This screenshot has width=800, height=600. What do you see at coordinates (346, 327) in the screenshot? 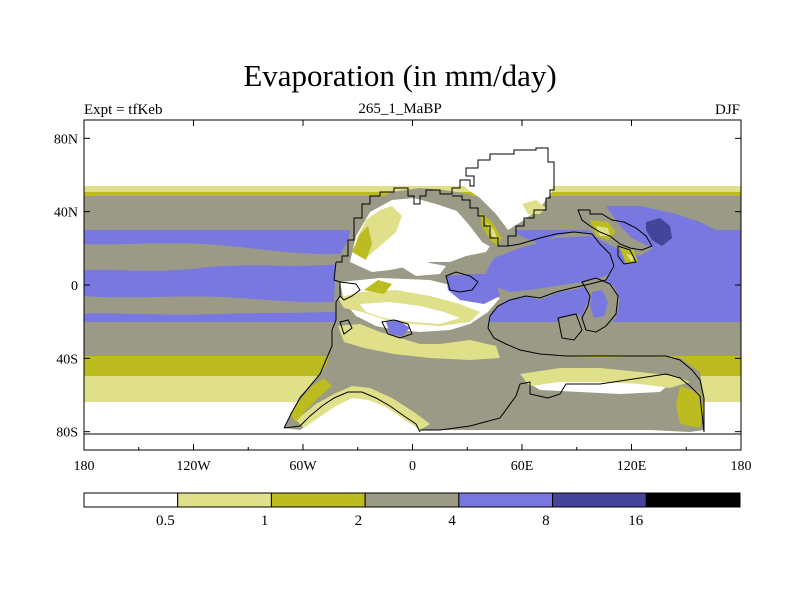
I see `small-lake` at bounding box center [346, 327].